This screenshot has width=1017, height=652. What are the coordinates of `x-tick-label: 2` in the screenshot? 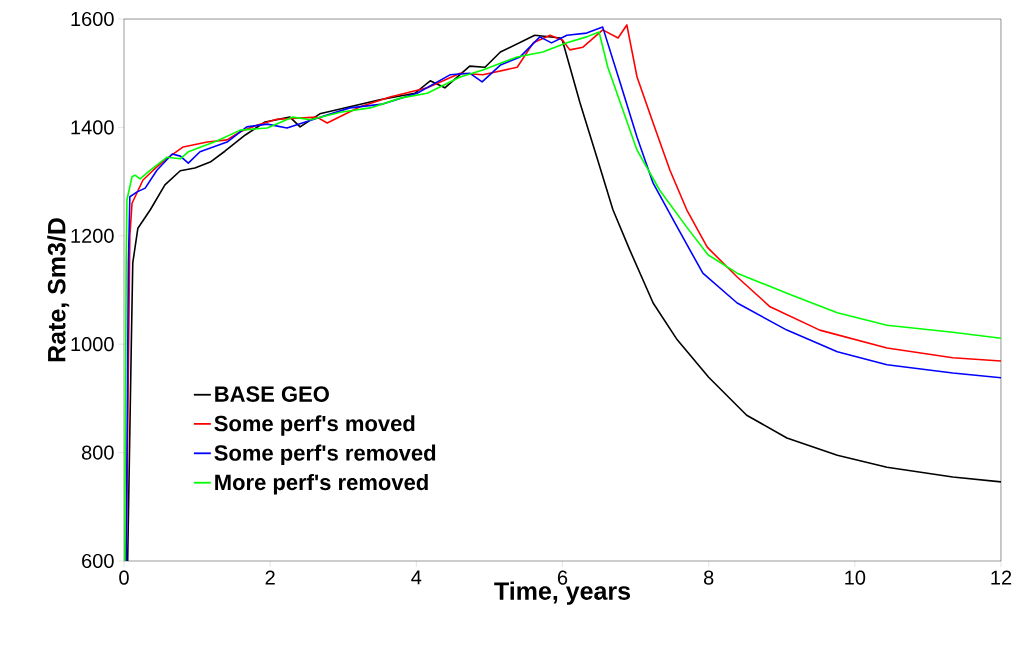 It's located at (270, 577).